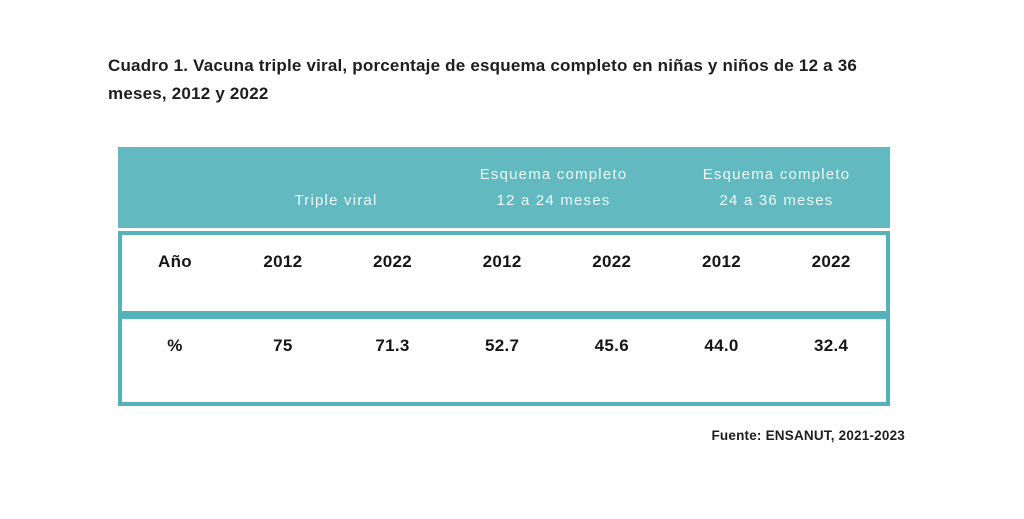 Image resolution: width=1024 pixels, height=519 pixels. What do you see at coordinates (504, 273) in the screenshot?
I see `table-row-year: Año 2012 2022 2012 2022 2012 2022` at bounding box center [504, 273].